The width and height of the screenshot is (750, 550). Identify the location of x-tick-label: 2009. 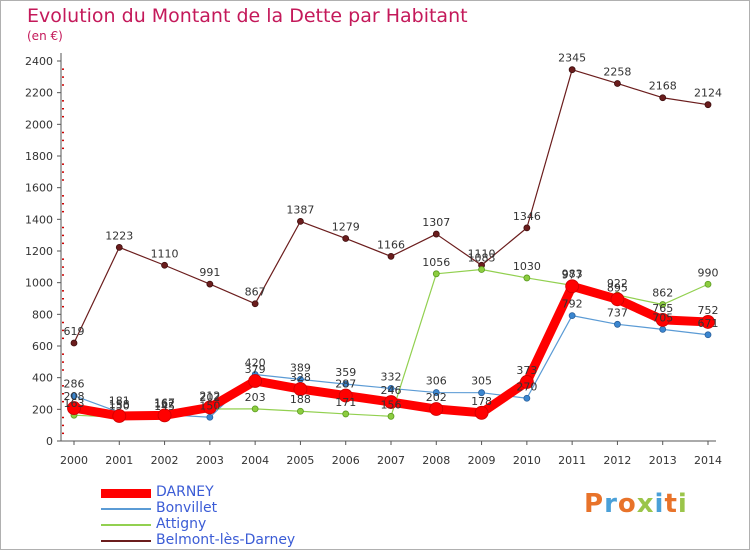
(482, 460).